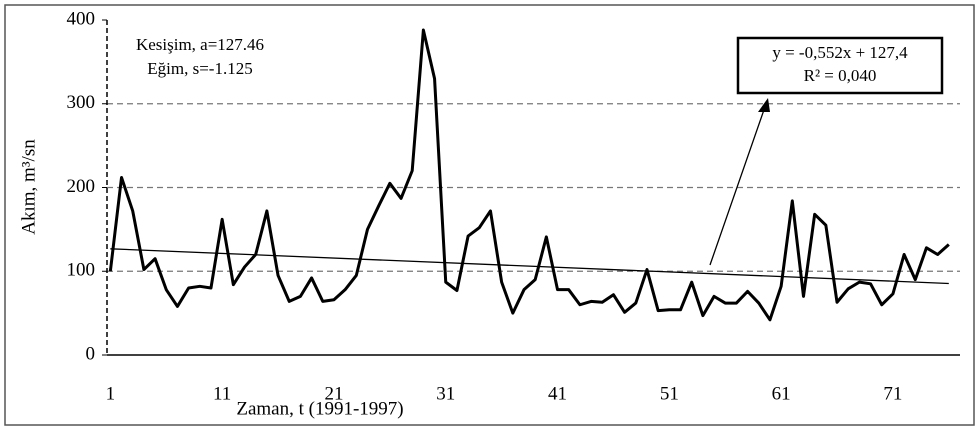 The image size is (979, 430). Describe the element at coordinates (529, 266) in the screenshot. I see `trend-line` at that location.